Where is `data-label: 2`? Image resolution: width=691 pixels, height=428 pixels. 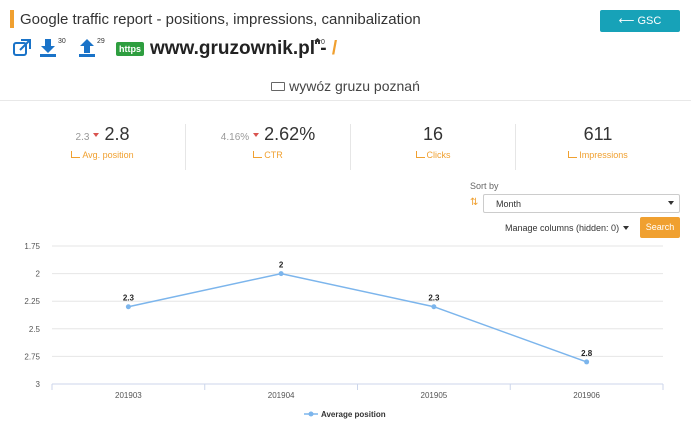
data-label: 2 is located at coordinates (281, 265).